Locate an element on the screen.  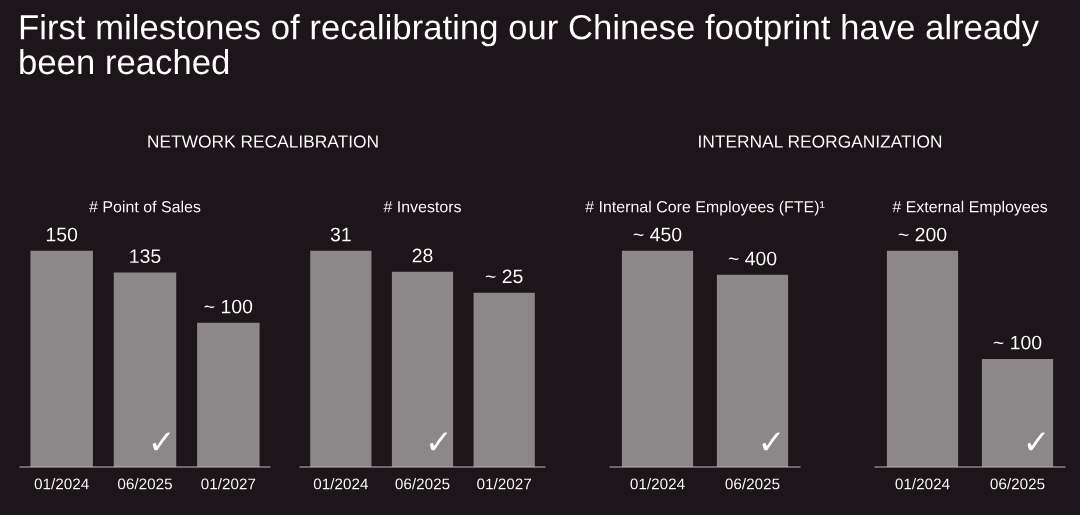
text: First milestones of recalibrating our Chinese footprint have already been reached is located at coordinates (529, 44).